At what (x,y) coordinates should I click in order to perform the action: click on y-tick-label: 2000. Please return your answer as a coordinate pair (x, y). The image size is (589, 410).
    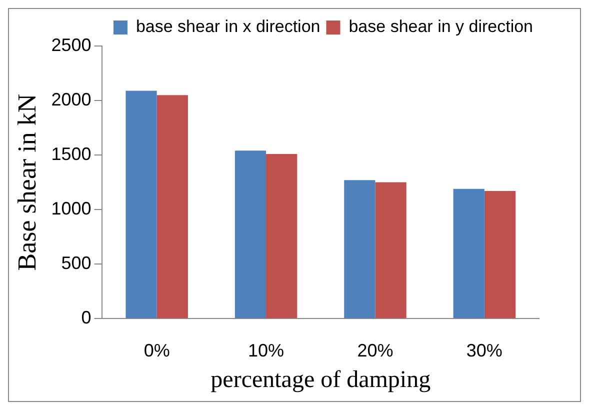
    Looking at the image, I should click on (71, 99).